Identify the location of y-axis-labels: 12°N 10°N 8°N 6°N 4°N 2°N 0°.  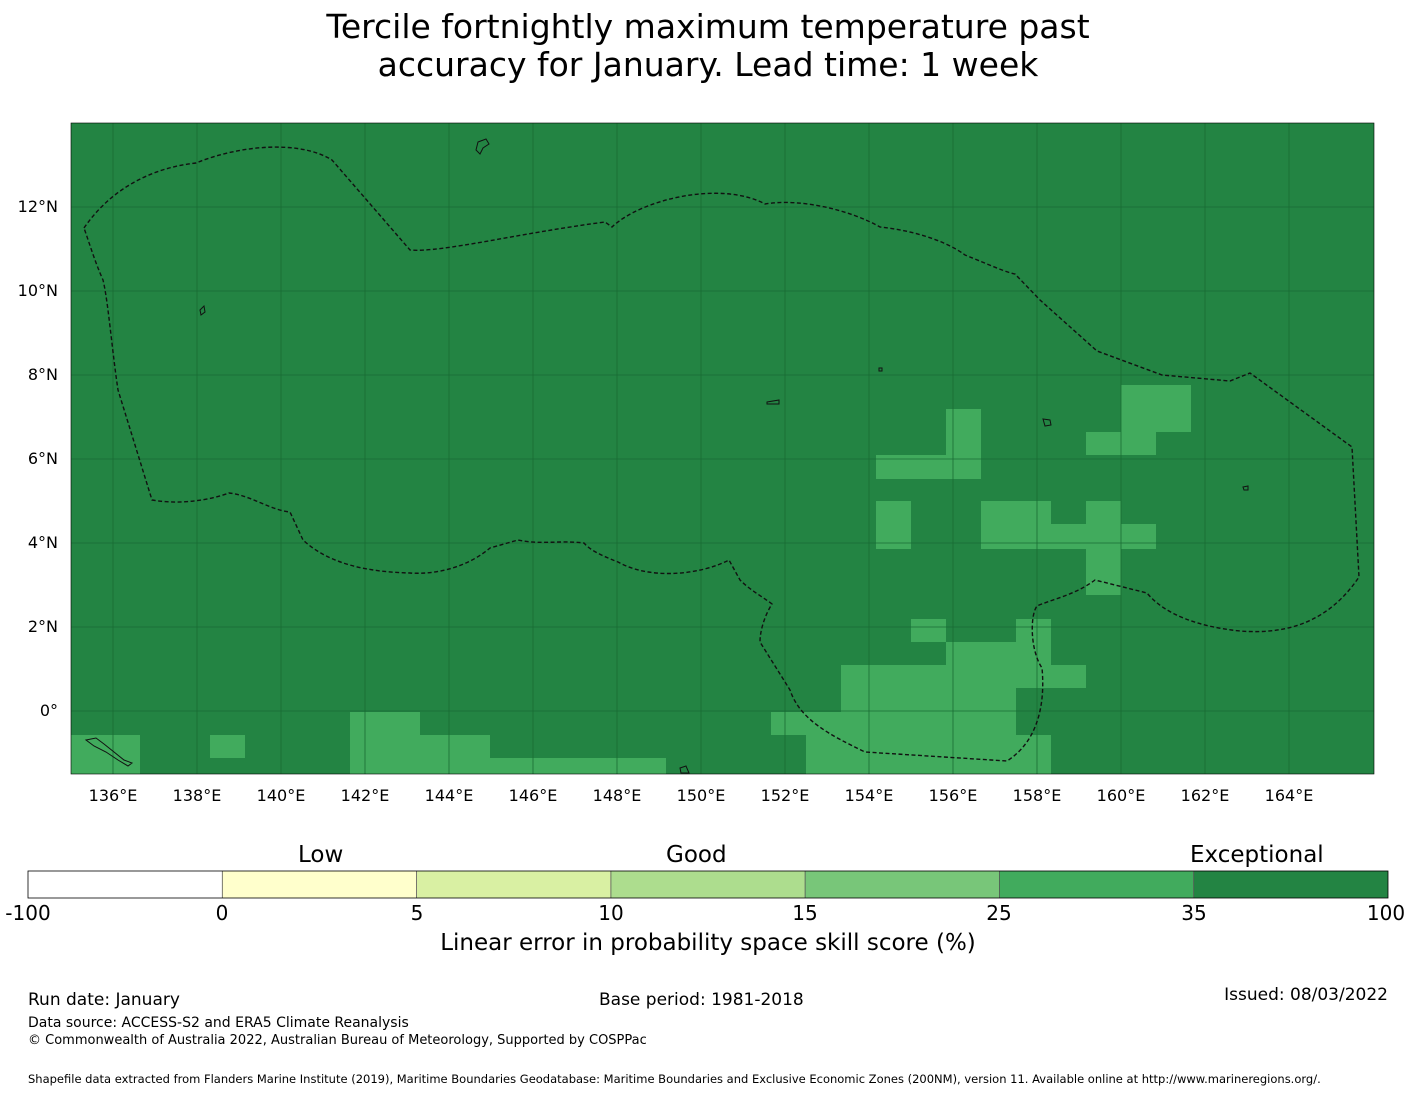
(38, 458).